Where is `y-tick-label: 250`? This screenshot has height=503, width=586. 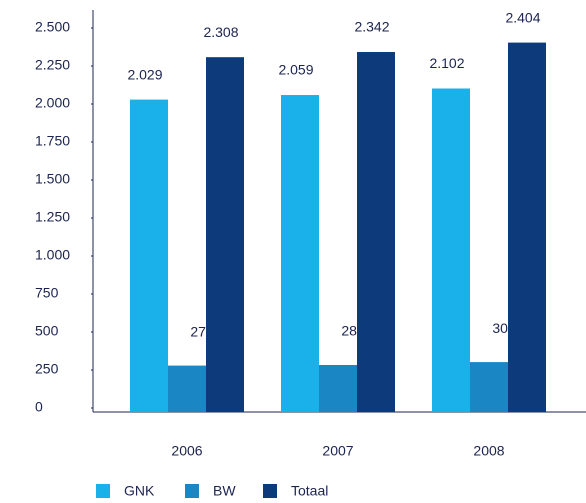
y-tick-label: 250 is located at coordinates (47, 369).